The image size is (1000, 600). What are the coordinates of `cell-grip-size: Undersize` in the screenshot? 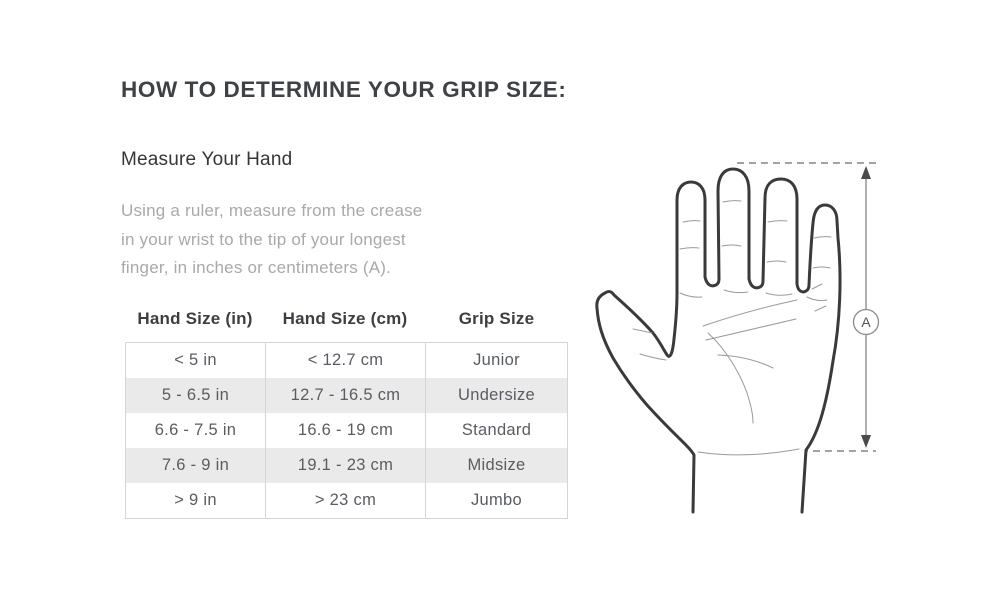 It's located at (496, 395).